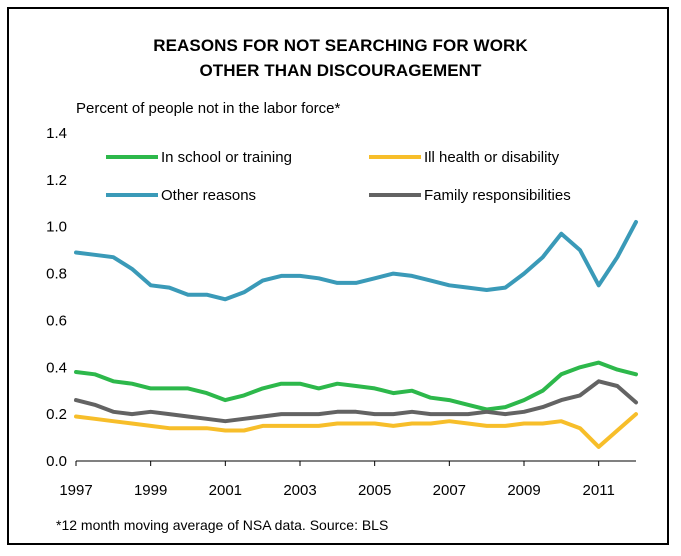  What do you see at coordinates (56, 320) in the screenshot?
I see `y-tick-label: 0.6` at bounding box center [56, 320].